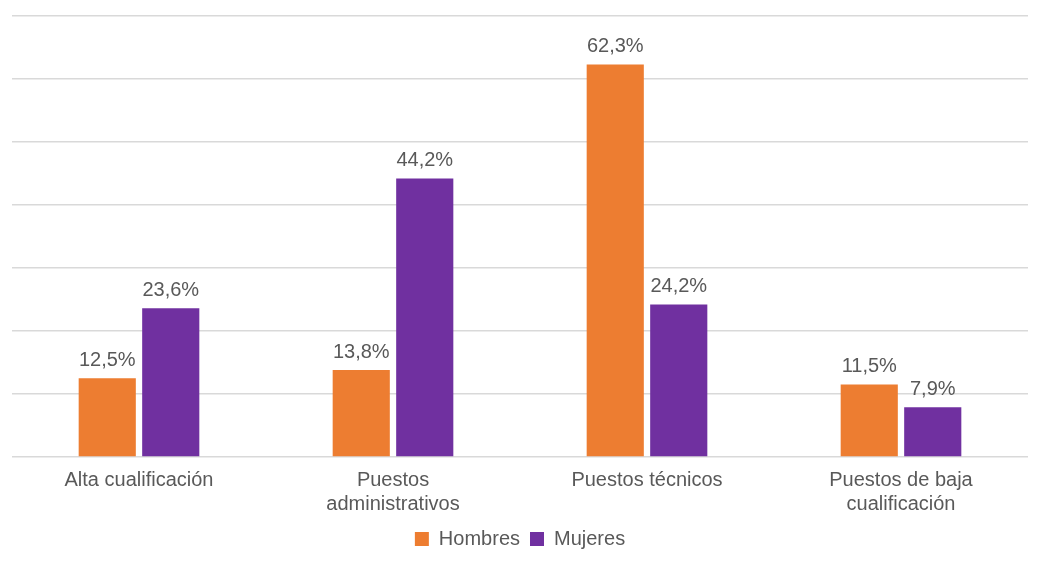 The image size is (1040, 567). Describe the element at coordinates (679, 285) in the screenshot. I see `data-label: 24,2%` at that location.